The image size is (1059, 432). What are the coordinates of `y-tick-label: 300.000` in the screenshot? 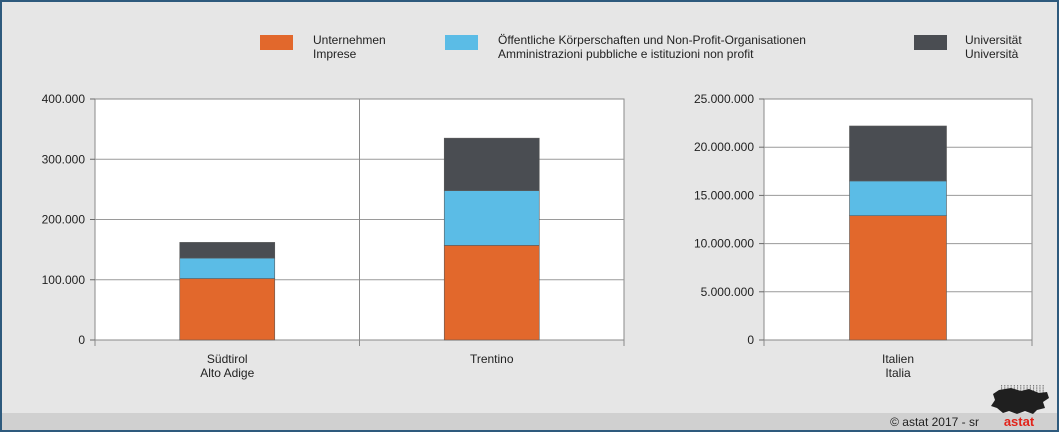 It's located at (64, 159).